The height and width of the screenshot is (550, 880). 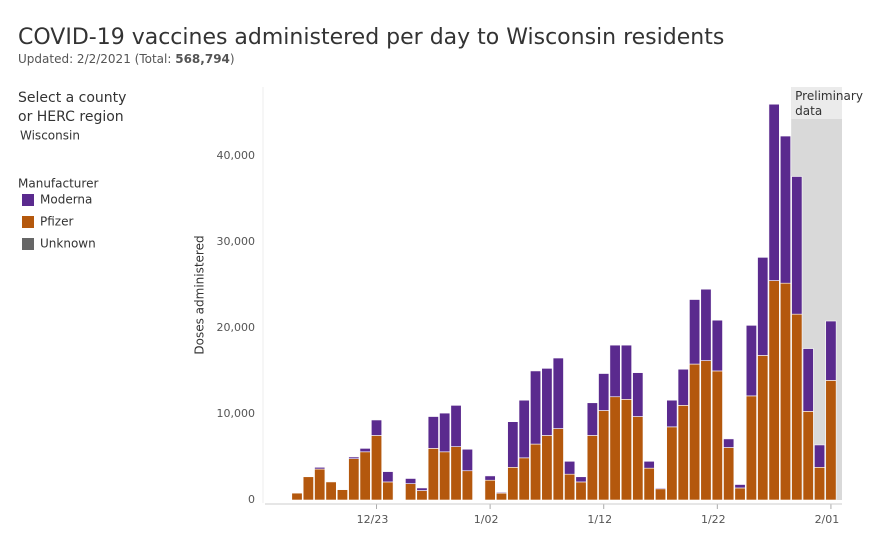 What do you see at coordinates (232, 59) in the screenshot?
I see `subtitle-end: )` at bounding box center [232, 59].